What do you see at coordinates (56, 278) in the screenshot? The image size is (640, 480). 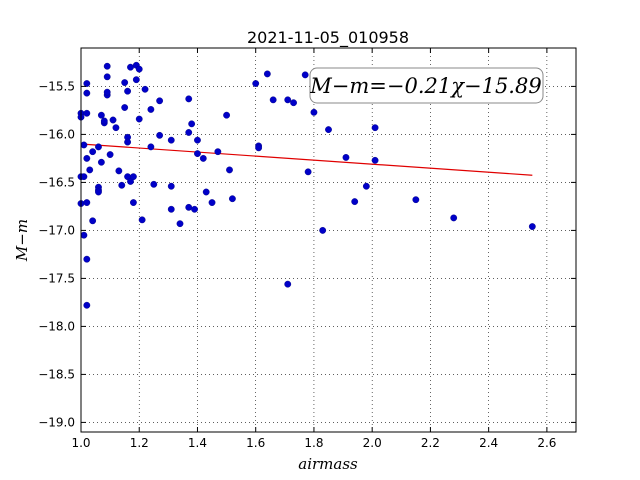 I see `y-tick-label: −17.5` at bounding box center [56, 278].